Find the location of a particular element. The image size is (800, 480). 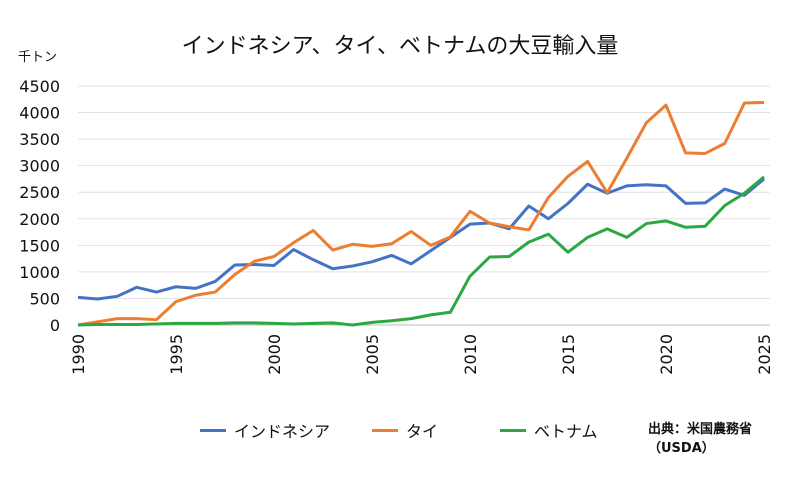

source-line1: 出典：米国農務省 is located at coordinates (700, 429).